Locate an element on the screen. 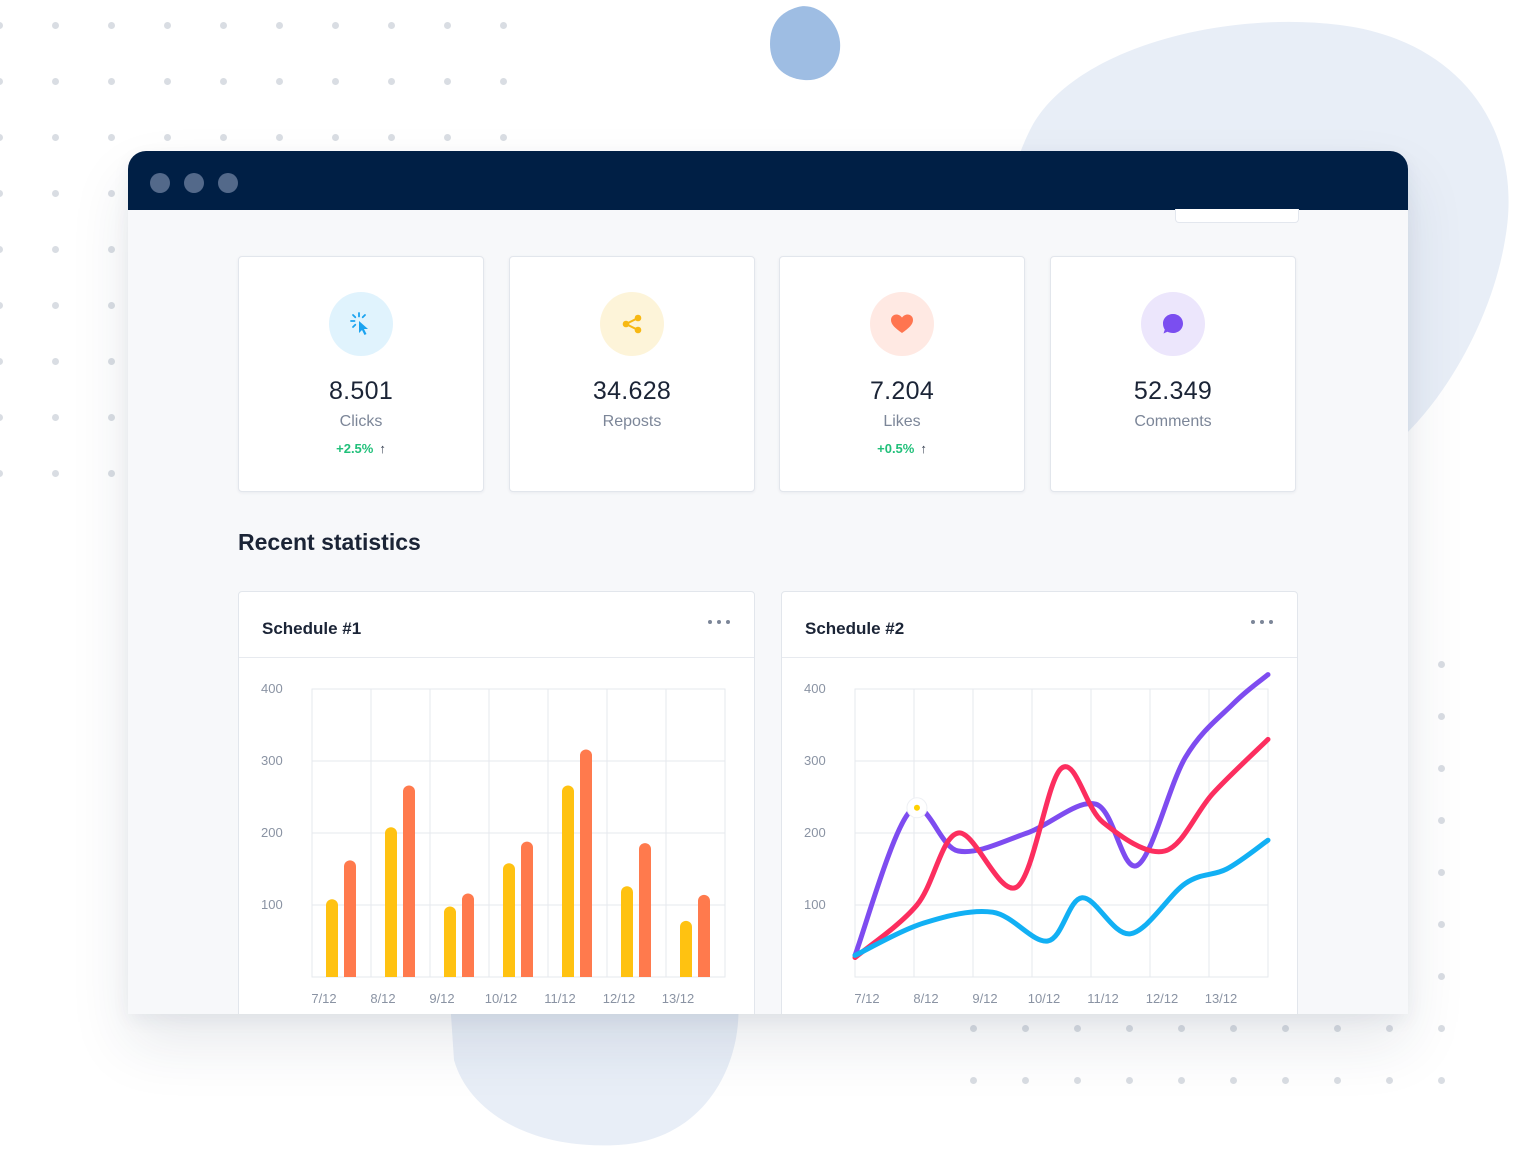 The height and width of the screenshot is (1152, 1528). x-tick-label: 11/12 is located at coordinates (560, 998).